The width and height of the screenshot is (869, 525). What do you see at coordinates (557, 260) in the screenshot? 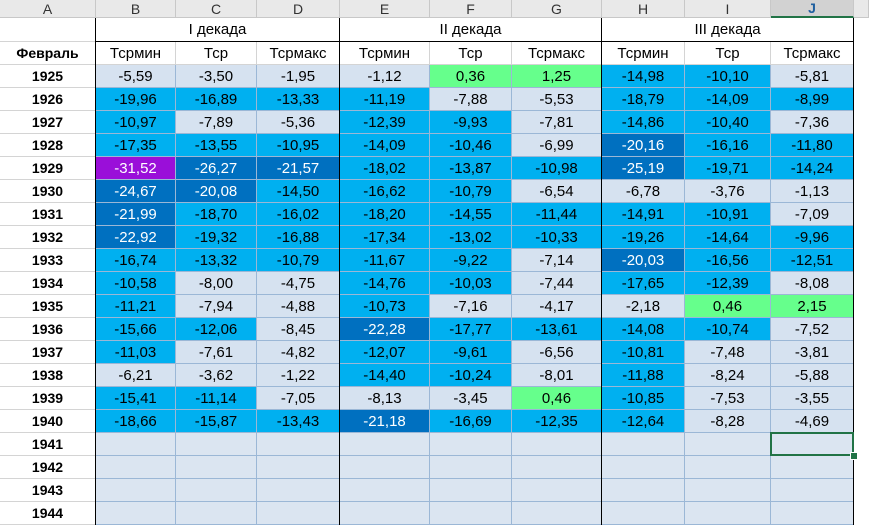
I see `data-cell: -7,14` at bounding box center [557, 260].